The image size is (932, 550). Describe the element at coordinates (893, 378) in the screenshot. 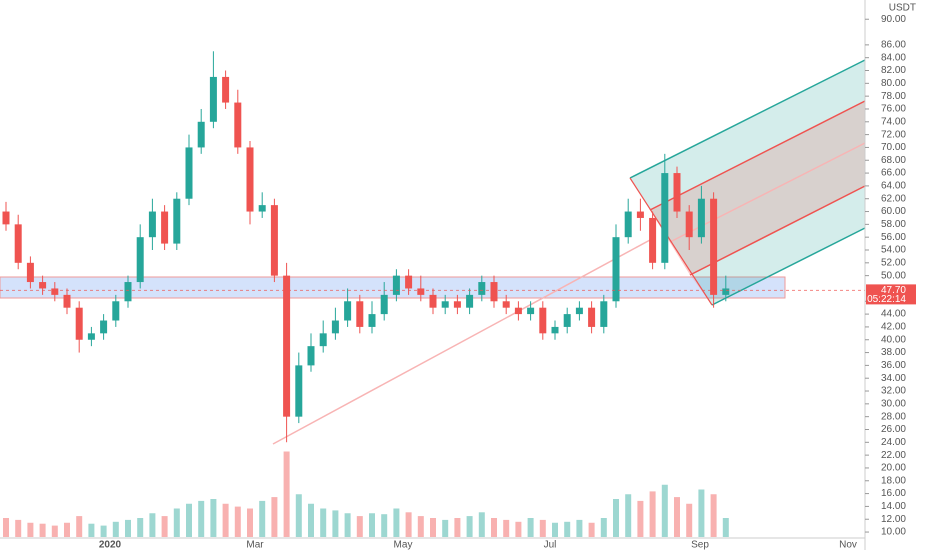

I see `y-tick-label: 34.00` at that location.